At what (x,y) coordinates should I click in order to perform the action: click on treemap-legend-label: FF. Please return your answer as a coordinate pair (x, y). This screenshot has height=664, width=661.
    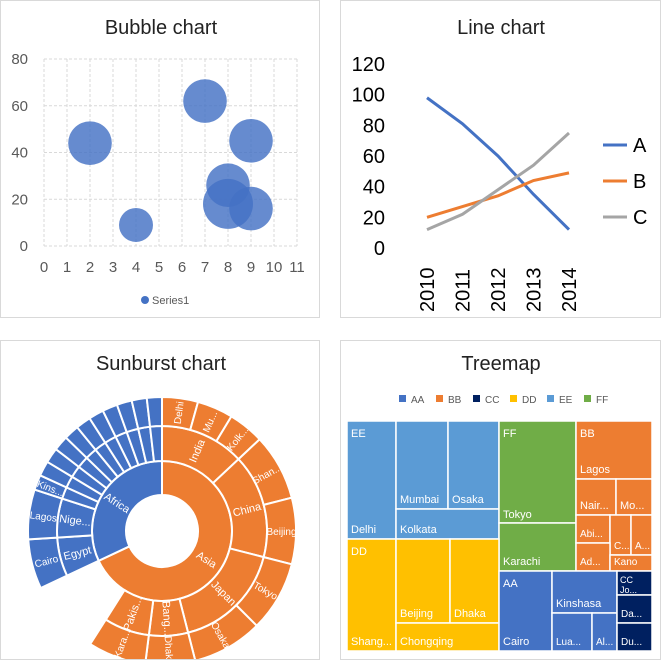
    Looking at the image, I should click on (602, 400).